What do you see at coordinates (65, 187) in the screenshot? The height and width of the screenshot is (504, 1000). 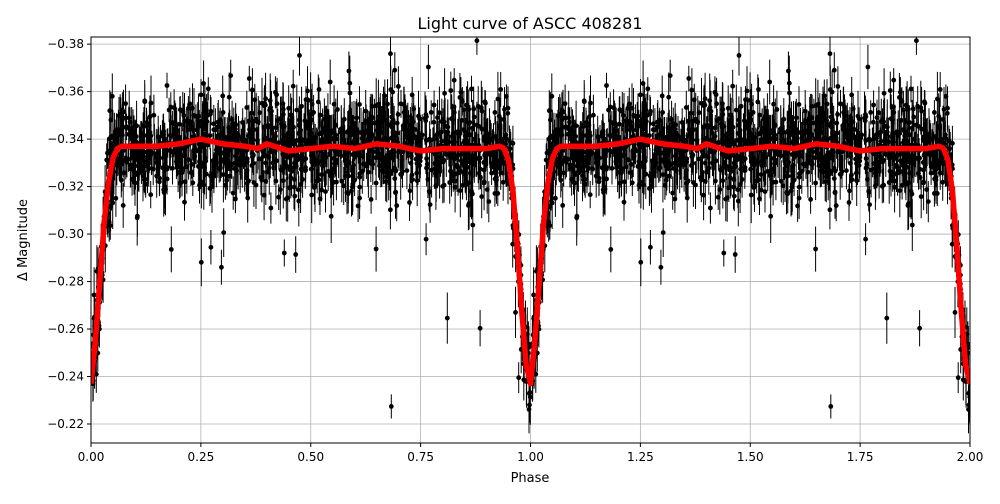 I see `y-tick-label: −0.32` at bounding box center [65, 187].